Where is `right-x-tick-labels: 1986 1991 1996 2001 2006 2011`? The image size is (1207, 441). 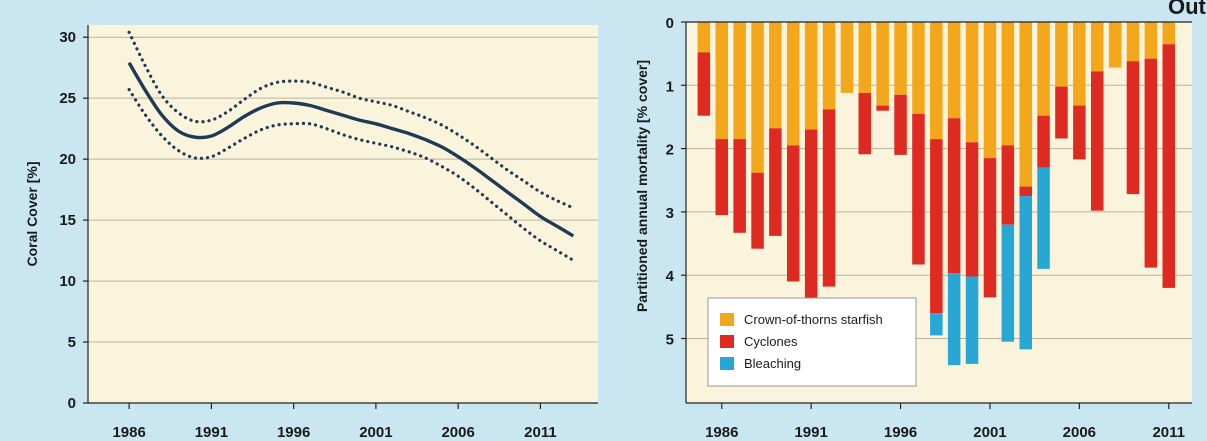
right-x-tick-labels: 1986 1991 1996 2001 2006 2011 is located at coordinates (945, 422).